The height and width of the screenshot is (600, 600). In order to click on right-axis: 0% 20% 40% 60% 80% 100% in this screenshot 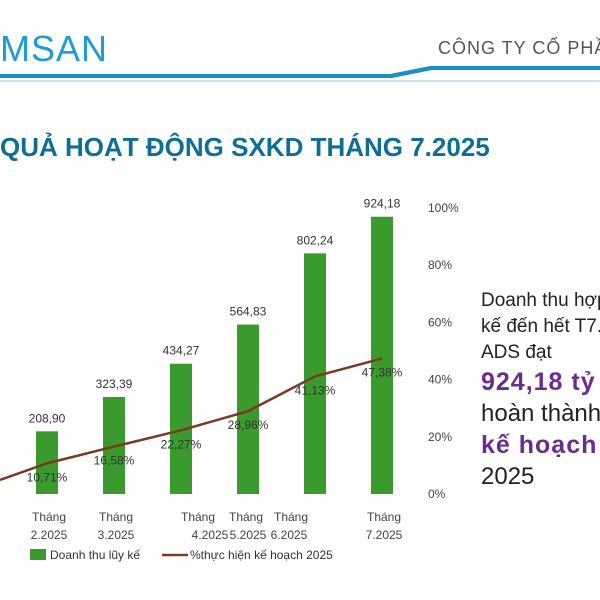, I will do `click(443, 351)`.